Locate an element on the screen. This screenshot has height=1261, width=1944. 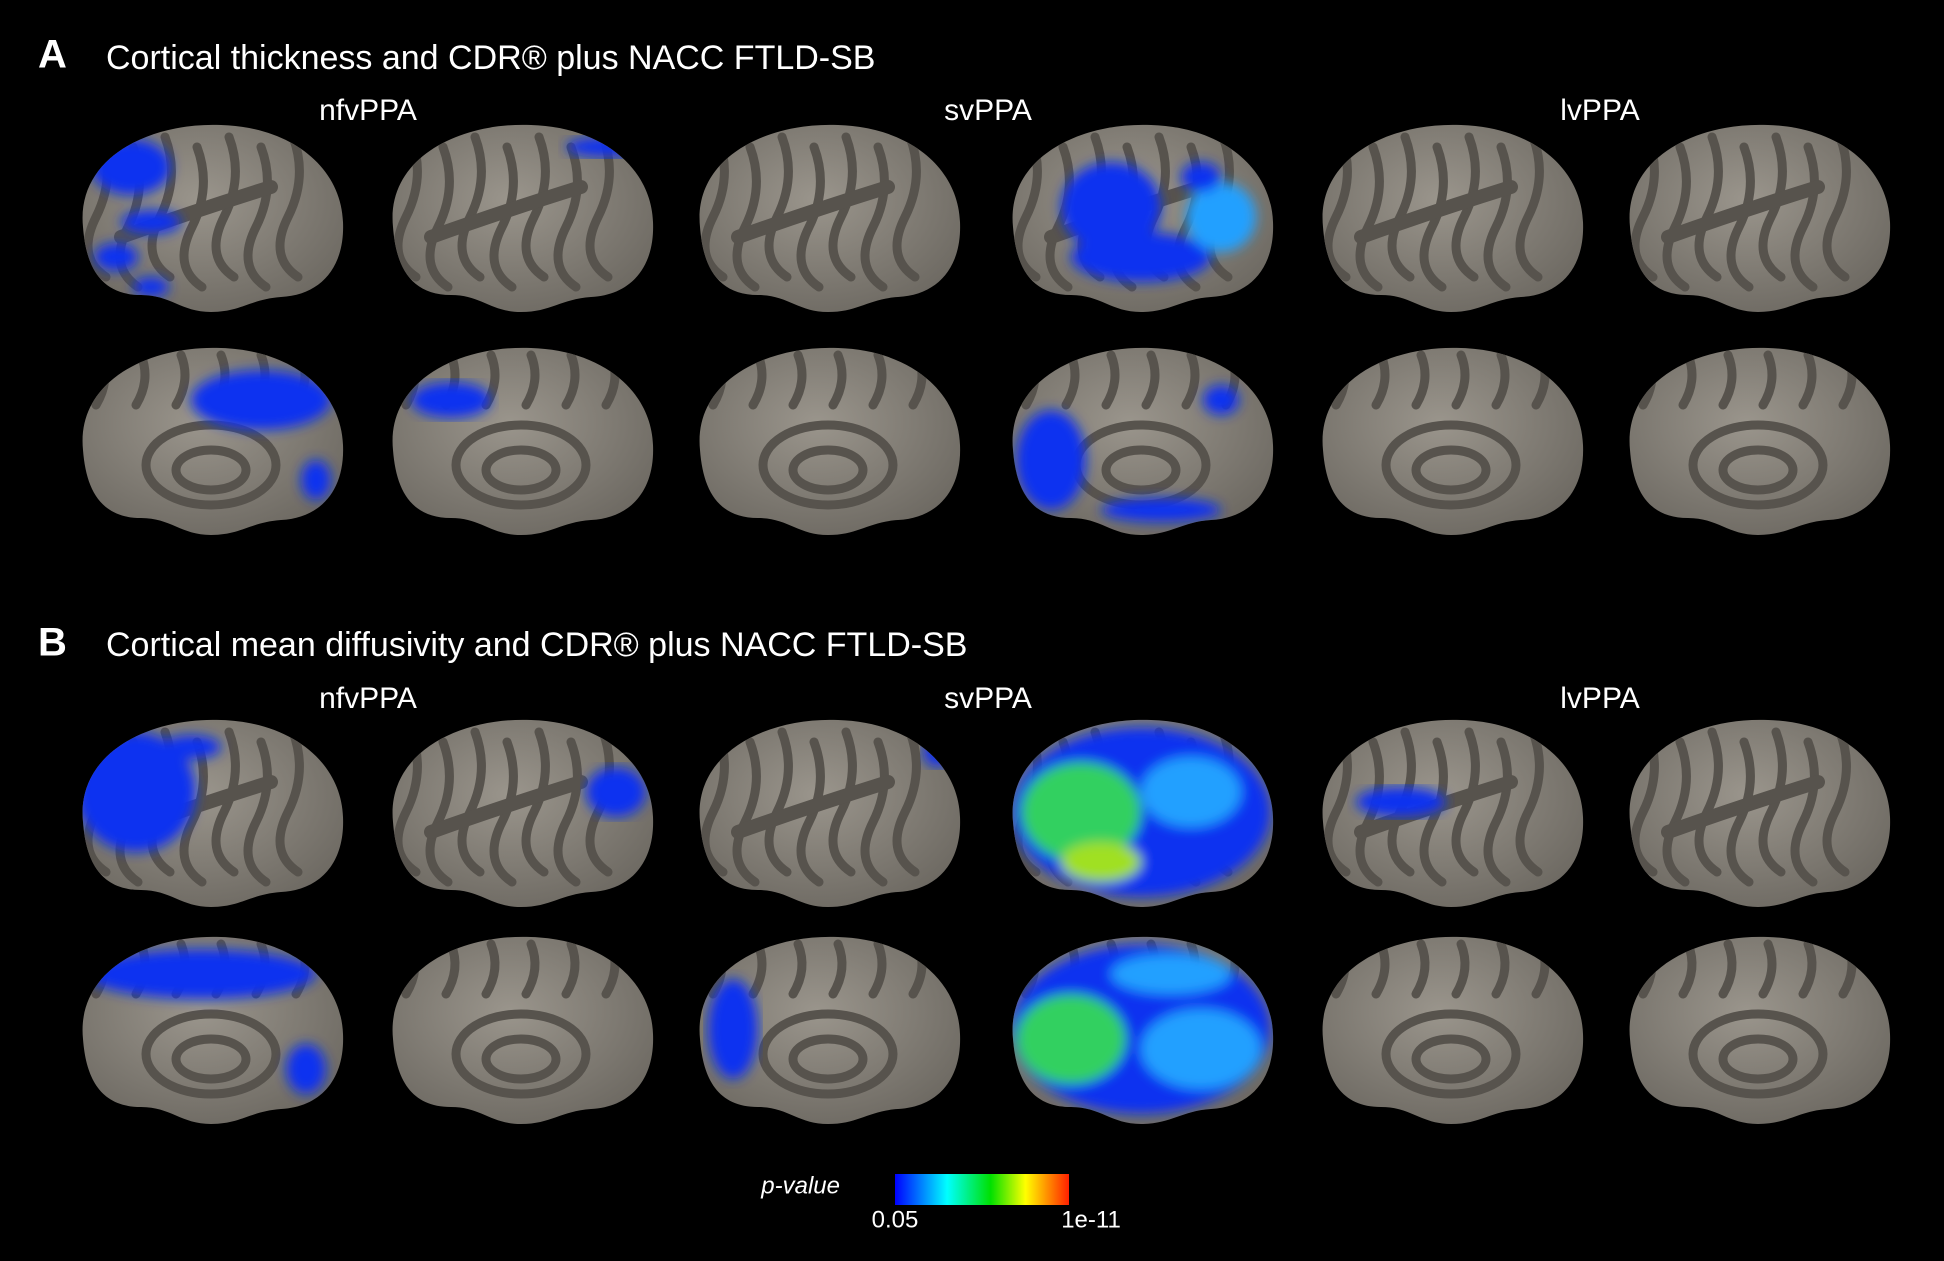
group-label: nfvPPA is located at coordinates (368, 698).